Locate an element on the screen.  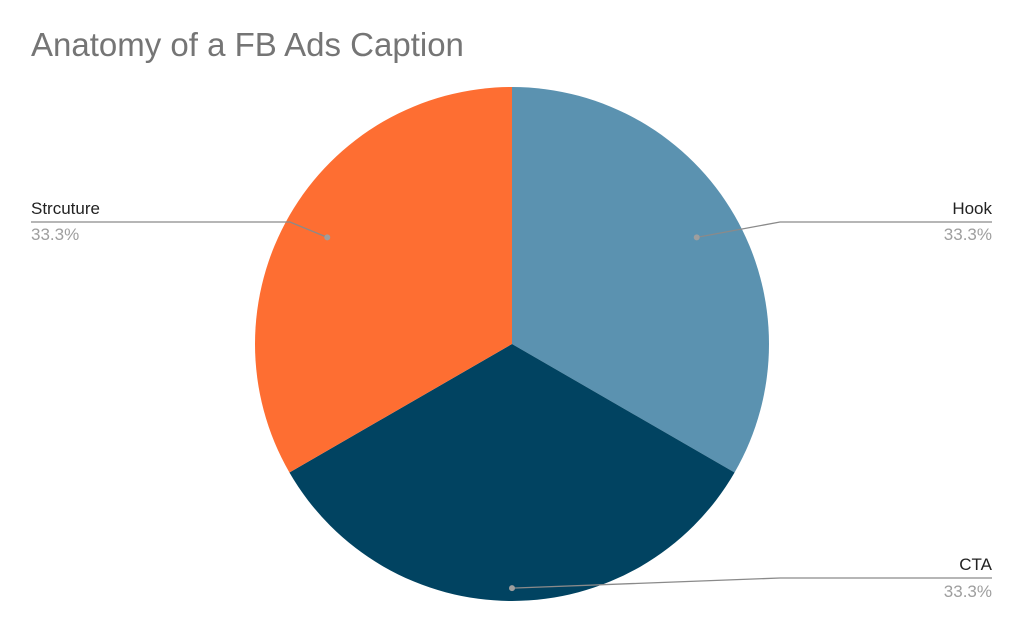
leader-dot-cta is located at coordinates (512, 588).